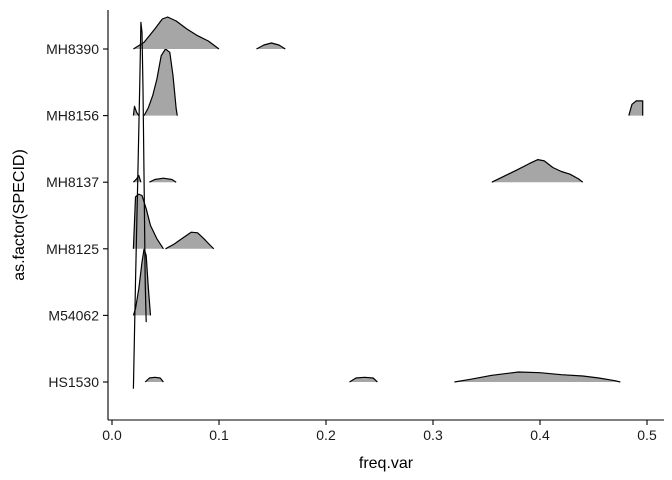 Image resolution: width=672 pixels, height=480 pixels. What do you see at coordinates (326, 435) in the screenshot?
I see `x-tick-label-2: 0.2` at bounding box center [326, 435].